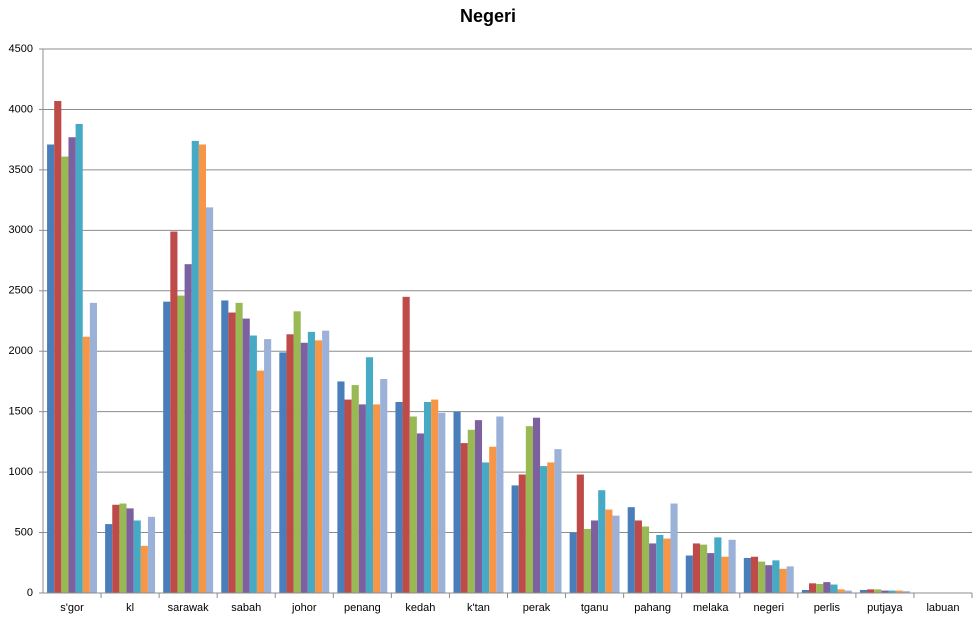  What do you see at coordinates (711, 608) in the screenshot?
I see `x-tick-label: melaka` at bounding box center [711, 608].